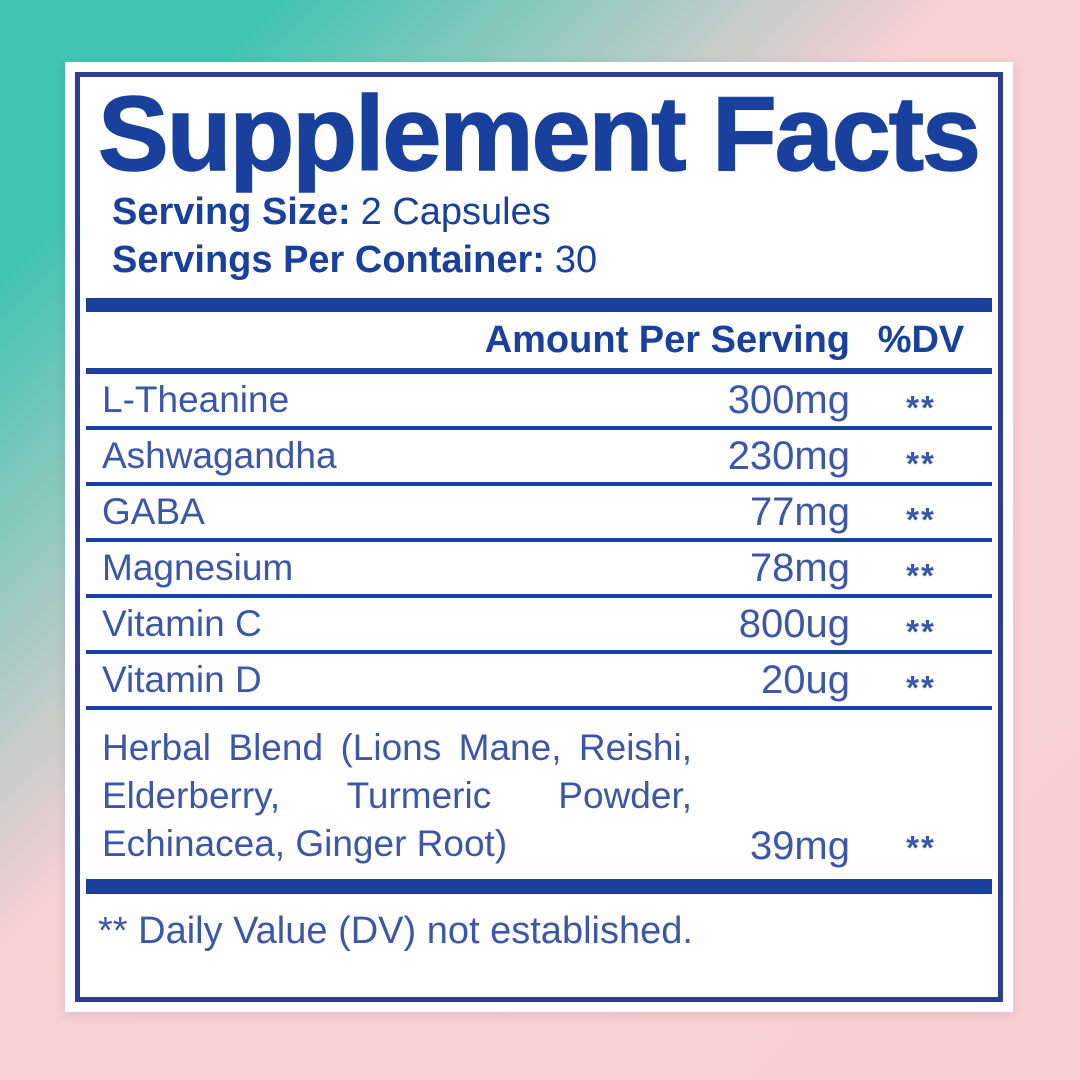 The height and width of the screenshot is (1080, 1080). What do you see at coordinates (799, 567) in the screenshot?
I see `ingredient-amount: 78mg` at bounding box center [799, 567].